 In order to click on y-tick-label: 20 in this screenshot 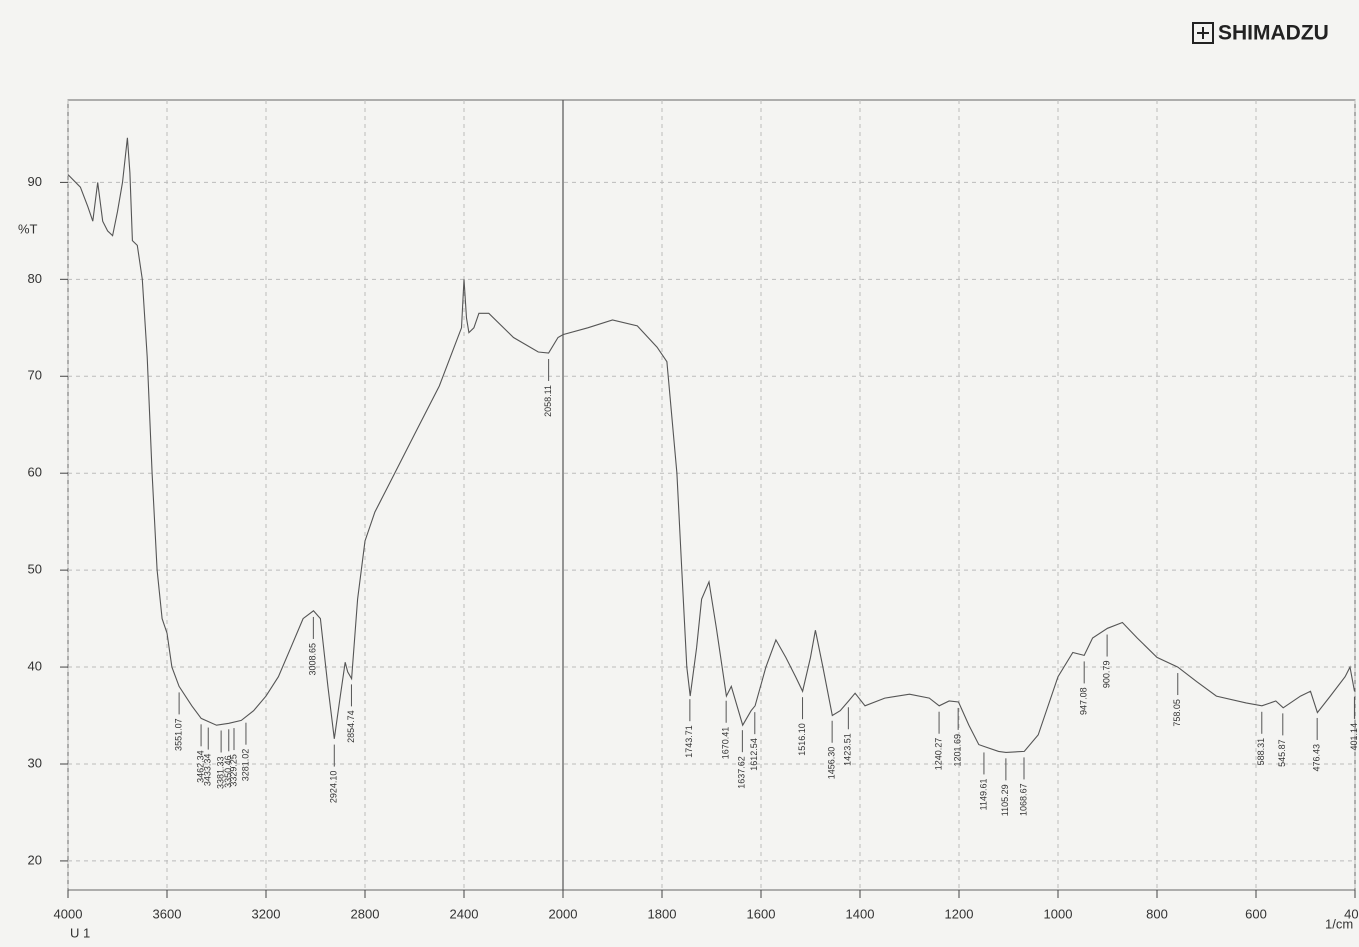, I will do `click(35, 859)`.